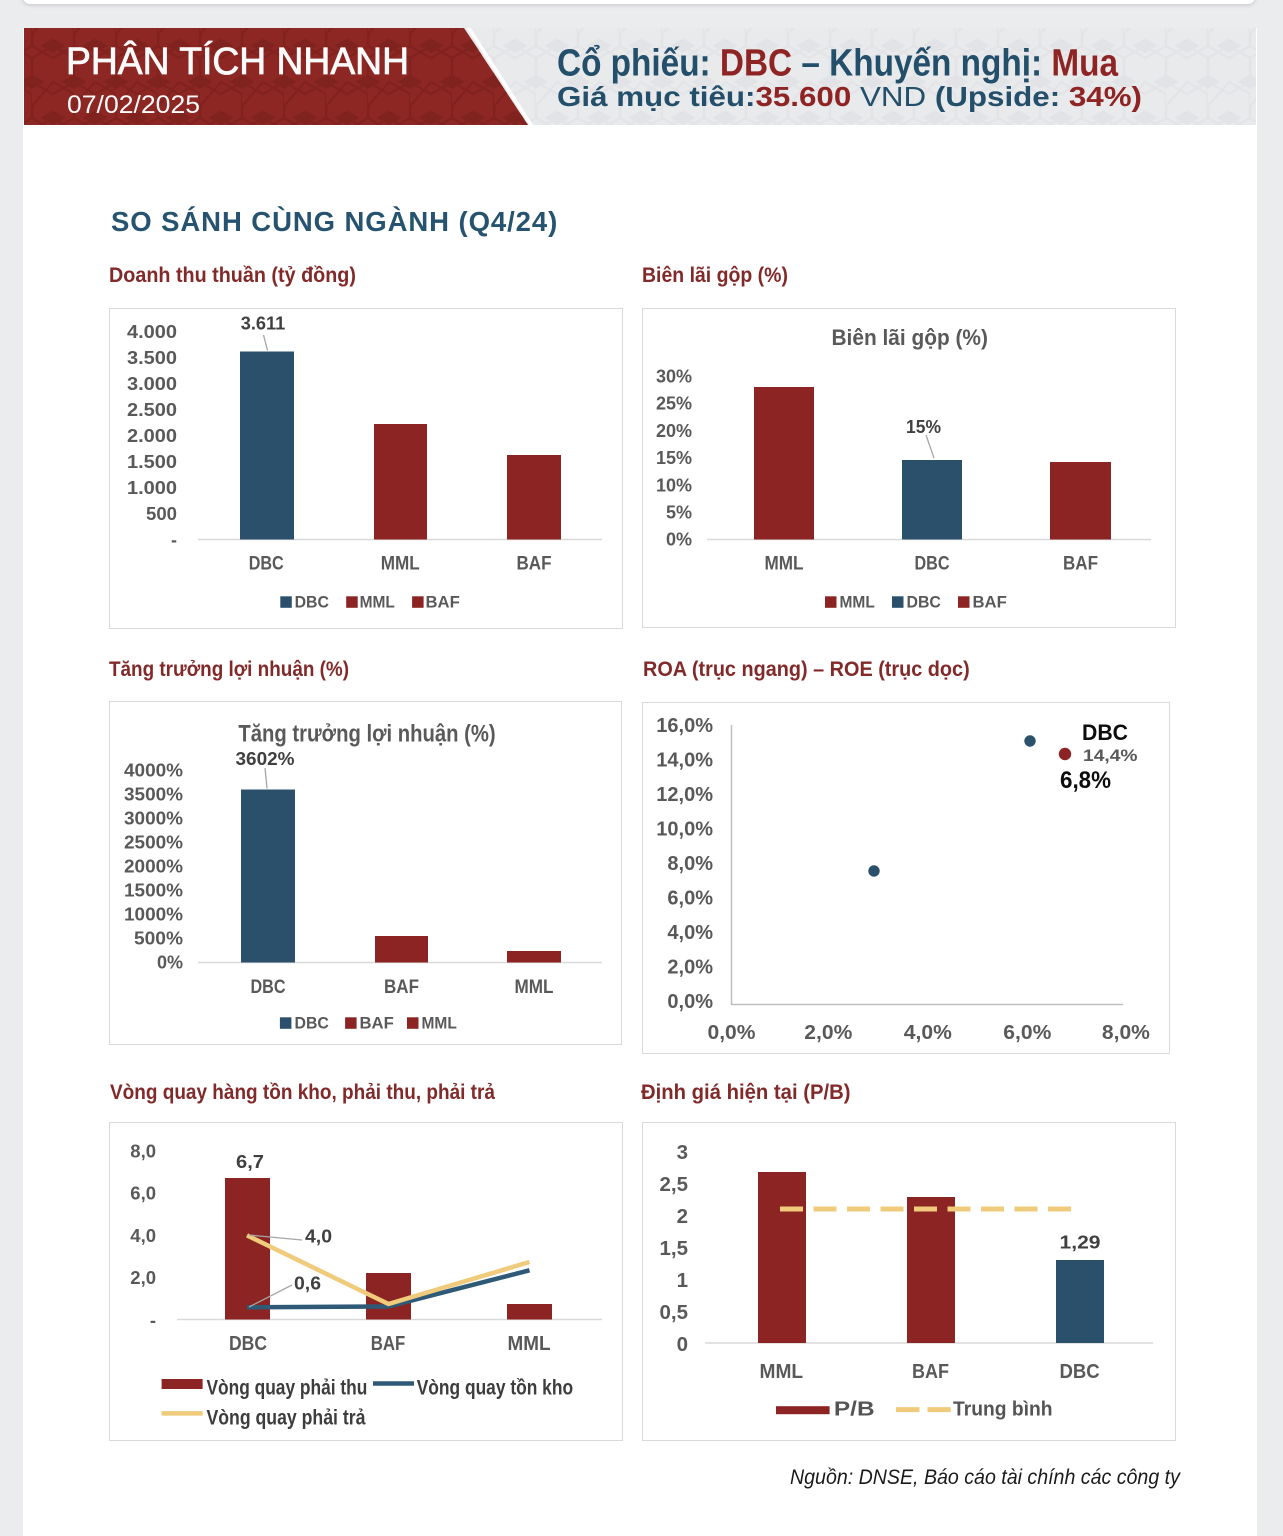  Describe the element at coordinates (1110, 755) in the screenshot. I see `svg-text: 14,4%` at that location.